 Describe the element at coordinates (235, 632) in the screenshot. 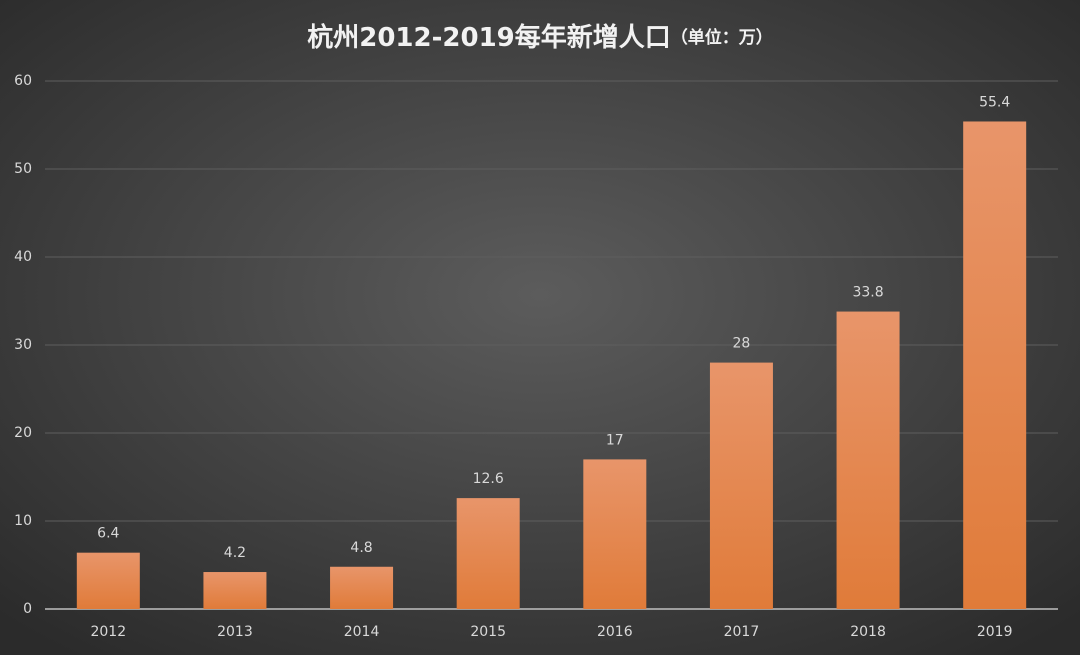

I see `x-tick-label: 2013` at that location.